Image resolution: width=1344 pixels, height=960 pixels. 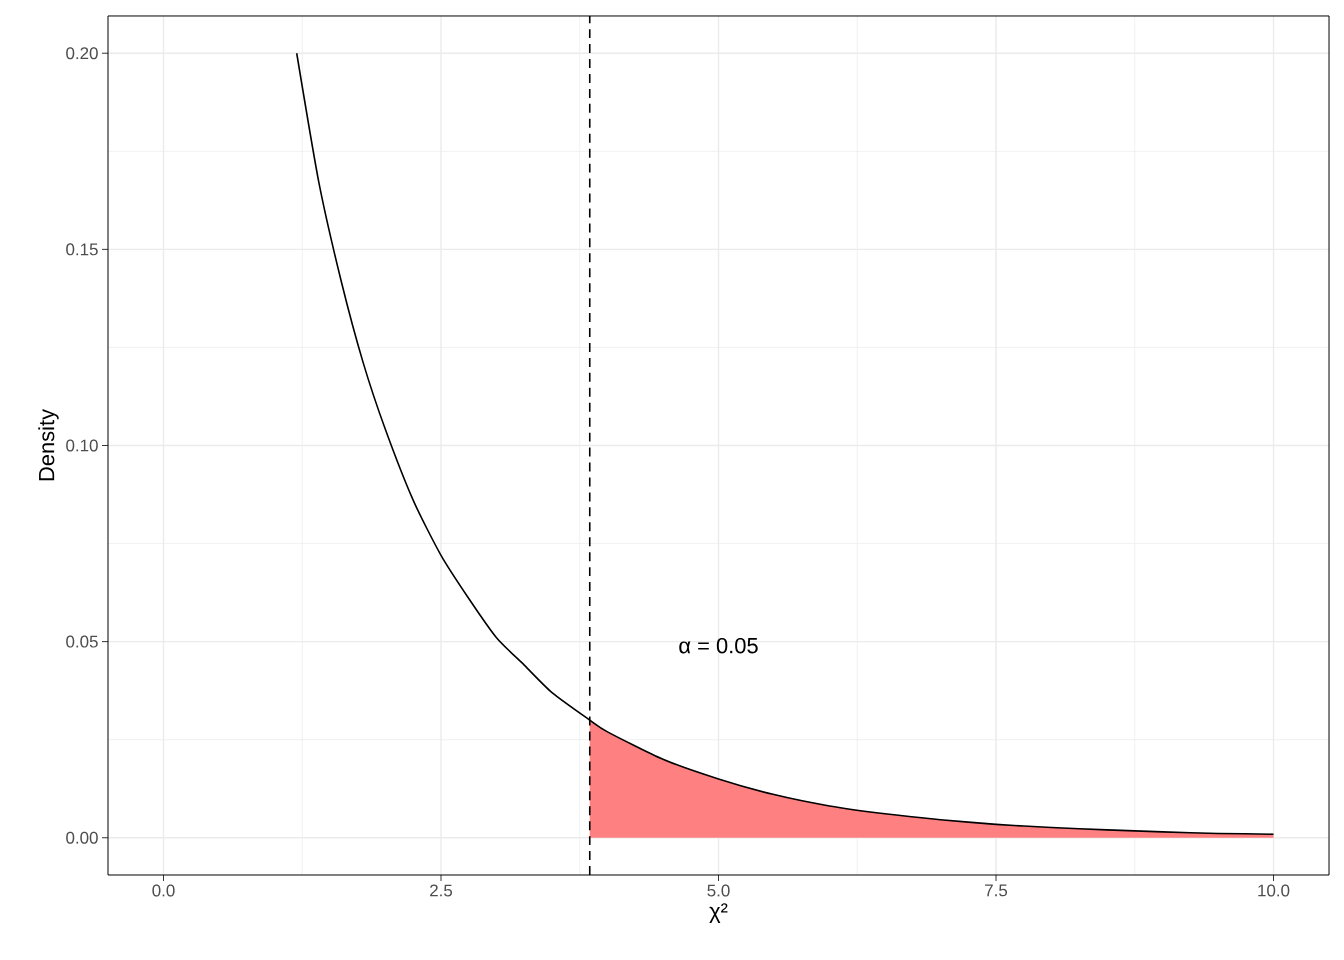 What do you see at coordinates (82, 53) in the screenshot?
I see `y-tick-label: 0.20` at bounding box center [82, 53].